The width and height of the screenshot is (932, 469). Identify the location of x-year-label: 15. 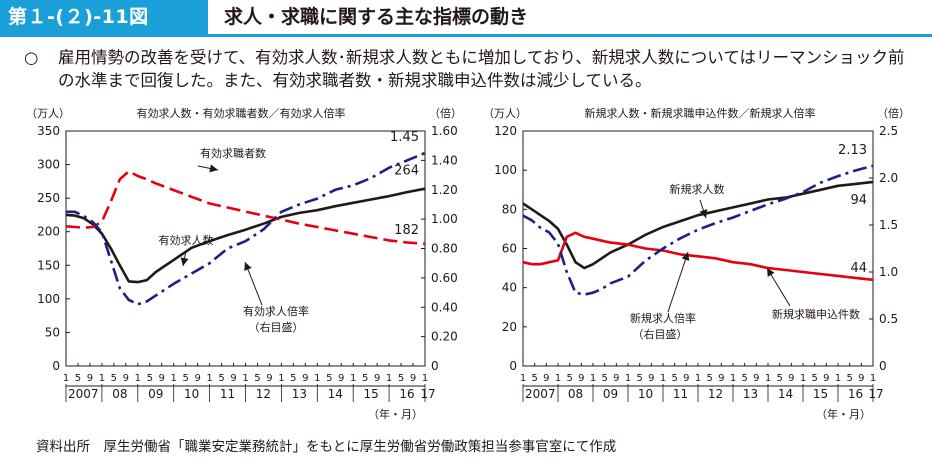
(371, 394).